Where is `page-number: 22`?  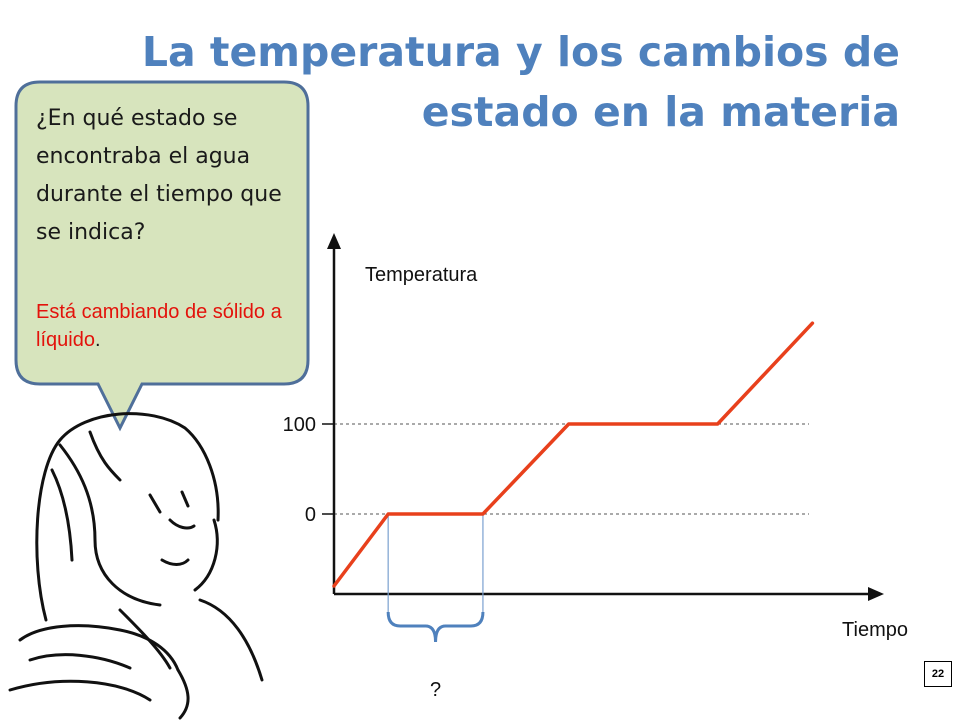 page-number: 22 is located at coordinates (938, 674).